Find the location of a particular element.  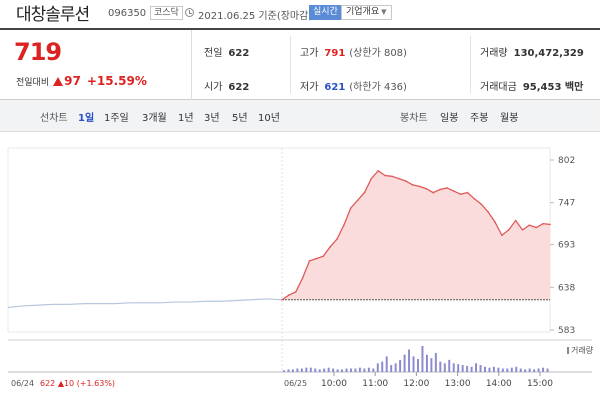

volume-value: 130,472,329 is located at coordinates (548, 53).